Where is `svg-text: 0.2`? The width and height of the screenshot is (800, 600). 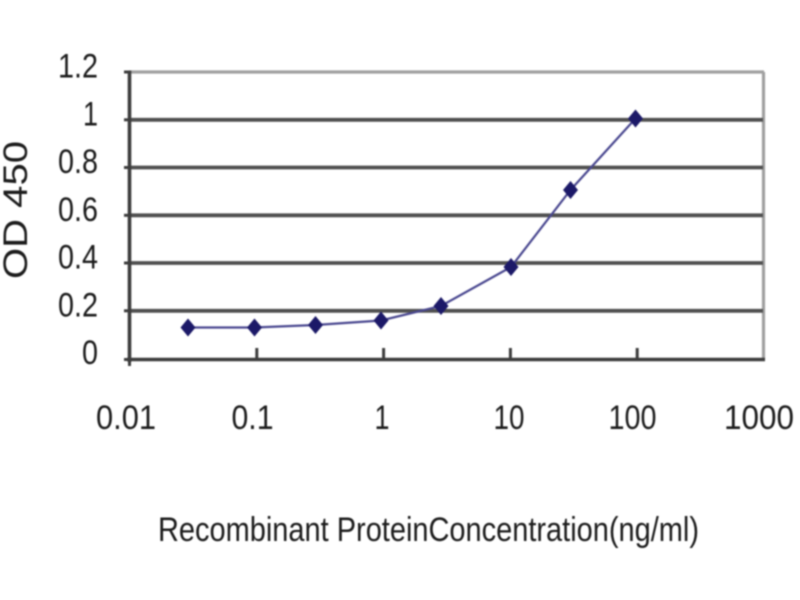 svg-text: 0.2 is located at coordinates (78, 305).